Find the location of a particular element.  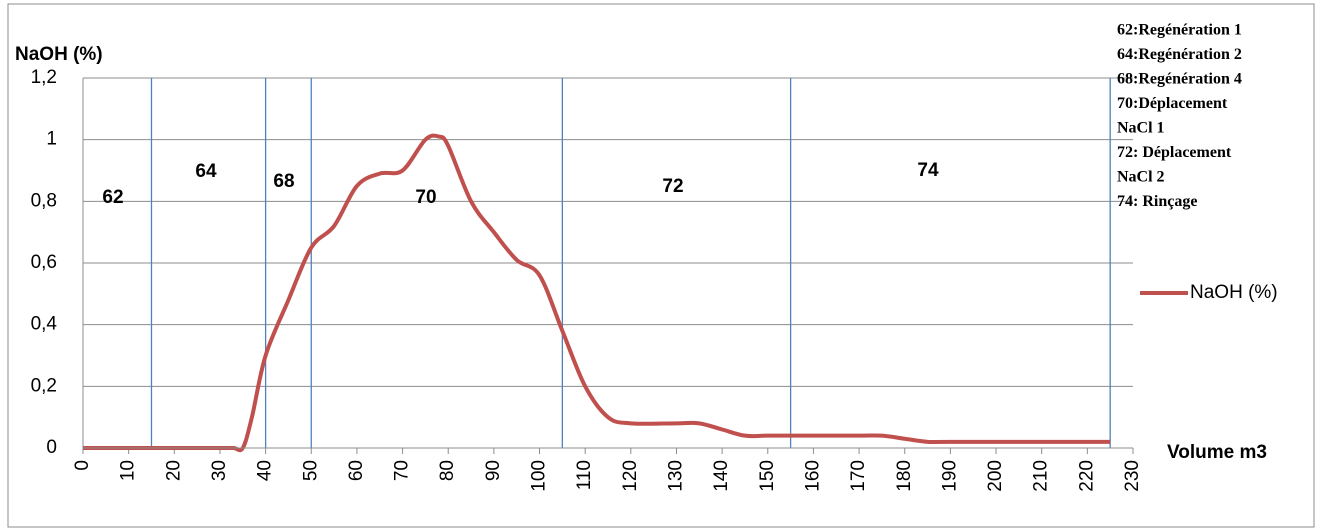

note-line: 64:Regénération 2 is located at coordinates (1179, 54).